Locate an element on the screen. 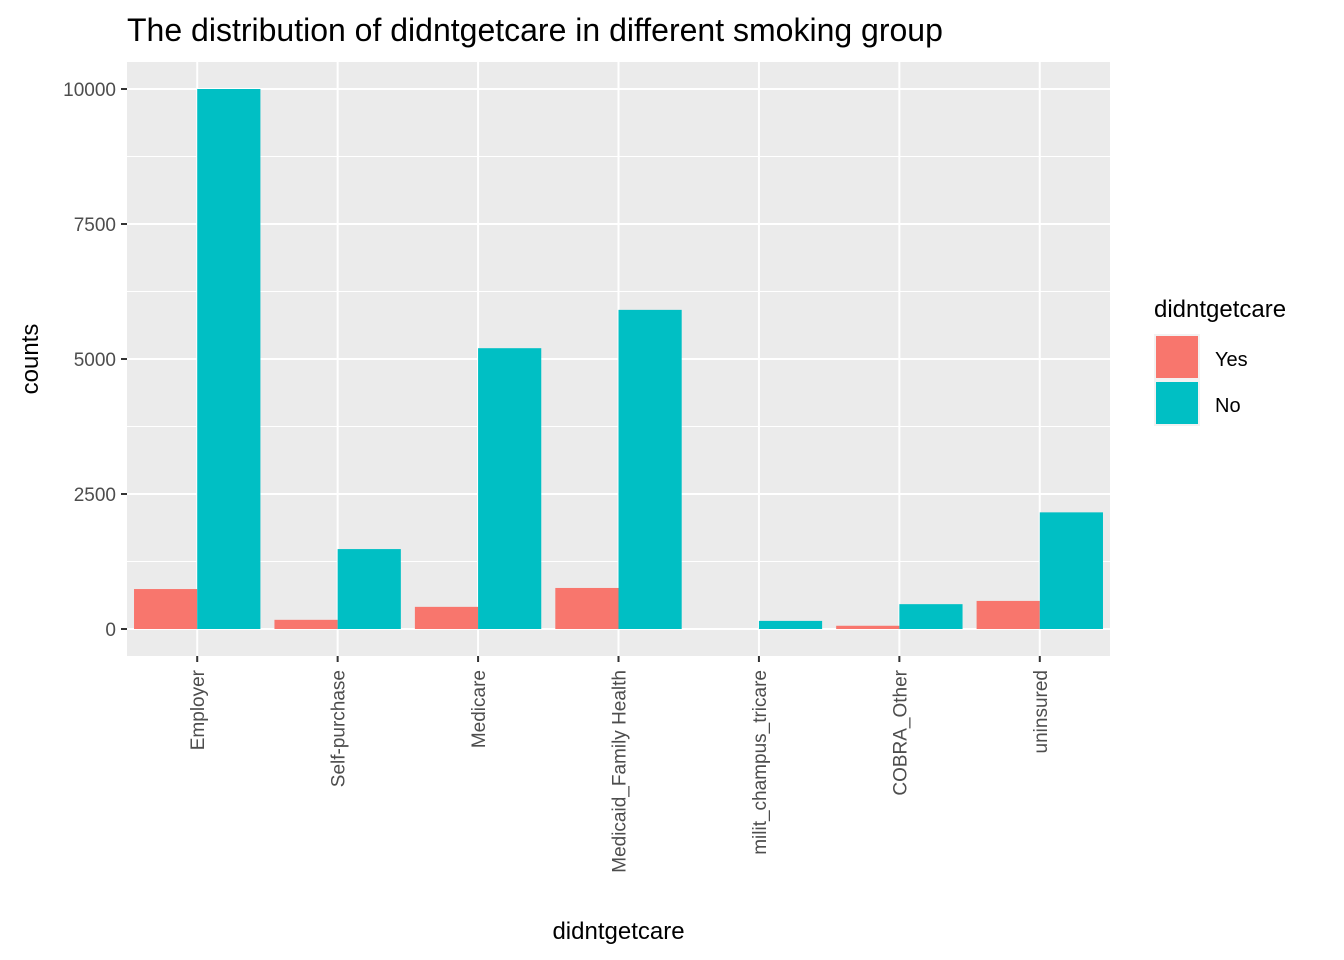  x-tick-label: Medicaid_Family Health is located at coordinates (620, 771).